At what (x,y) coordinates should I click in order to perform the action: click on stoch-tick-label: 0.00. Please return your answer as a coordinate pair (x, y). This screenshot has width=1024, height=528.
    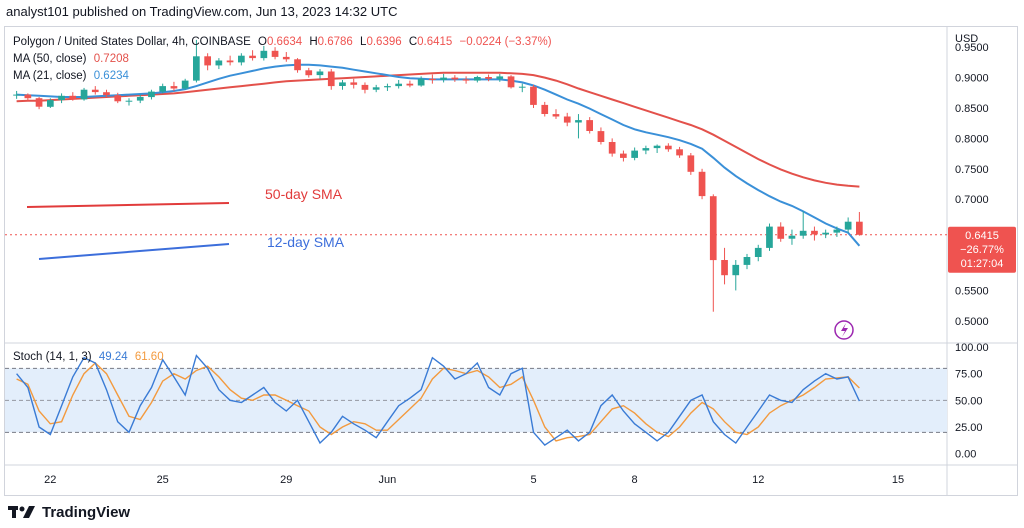
    Looking at the image, I should click on (965, 455).